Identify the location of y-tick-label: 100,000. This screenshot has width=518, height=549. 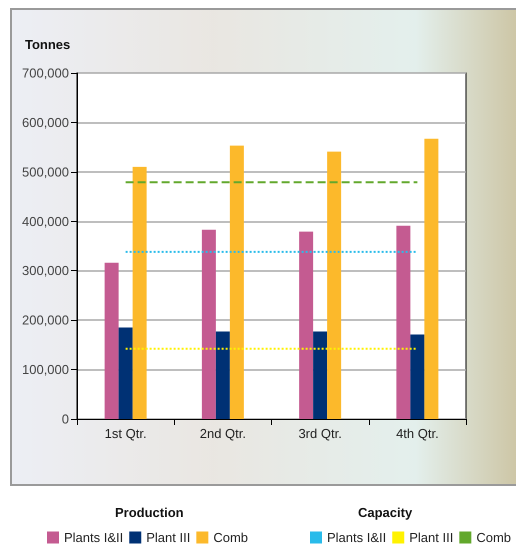
(45, 370).